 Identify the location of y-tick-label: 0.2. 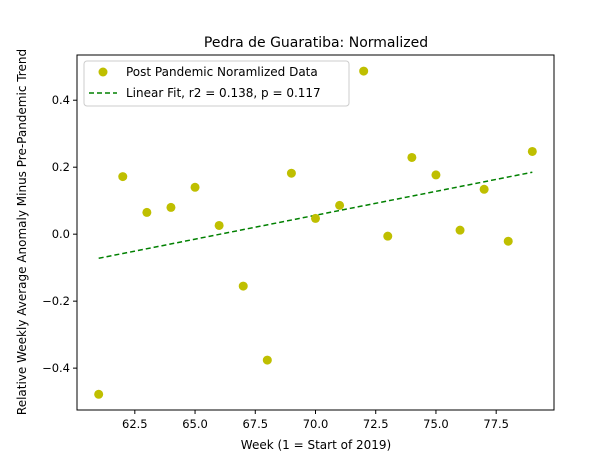
(61, 167).